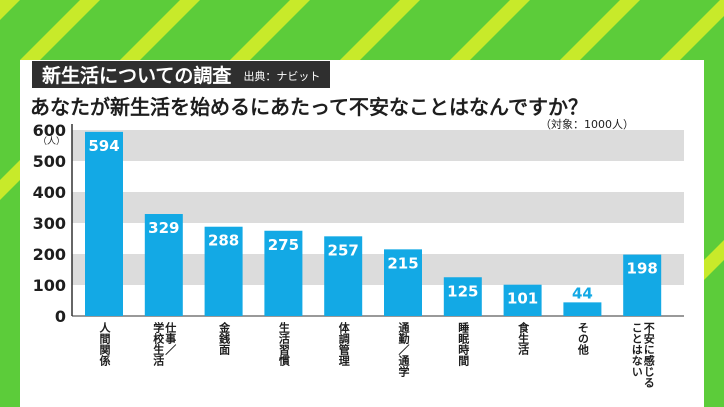  What do you see at coordinates (49, 254) in the screenshot?
I see `y-tick-label: 200` at bounding box center [49, 254].